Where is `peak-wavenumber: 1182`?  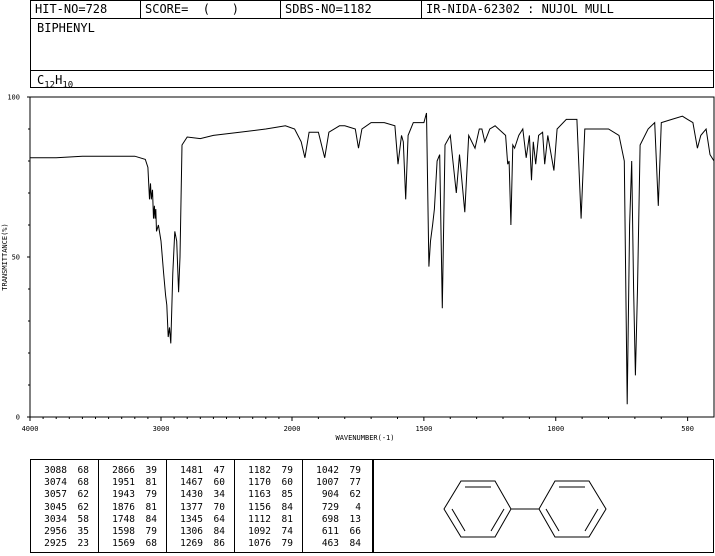
peak-wavenumber: 1182 is located at coordinates (259, 470).